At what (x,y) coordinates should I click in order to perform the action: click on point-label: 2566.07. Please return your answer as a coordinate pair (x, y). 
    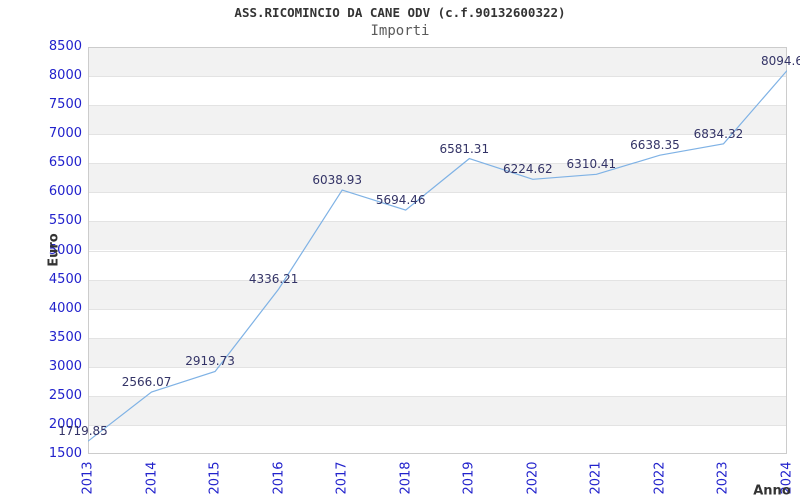
    Looking at the image, I should click on (146, 382).